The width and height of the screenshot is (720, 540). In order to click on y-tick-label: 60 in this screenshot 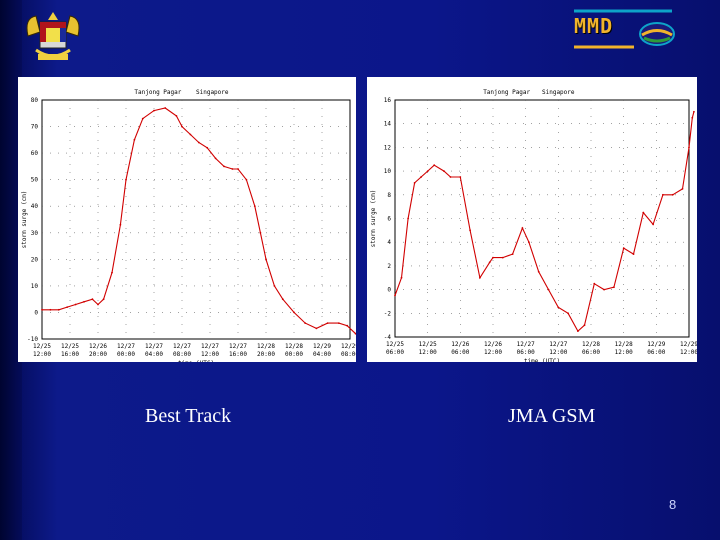, I will do `click(35, 153)`.